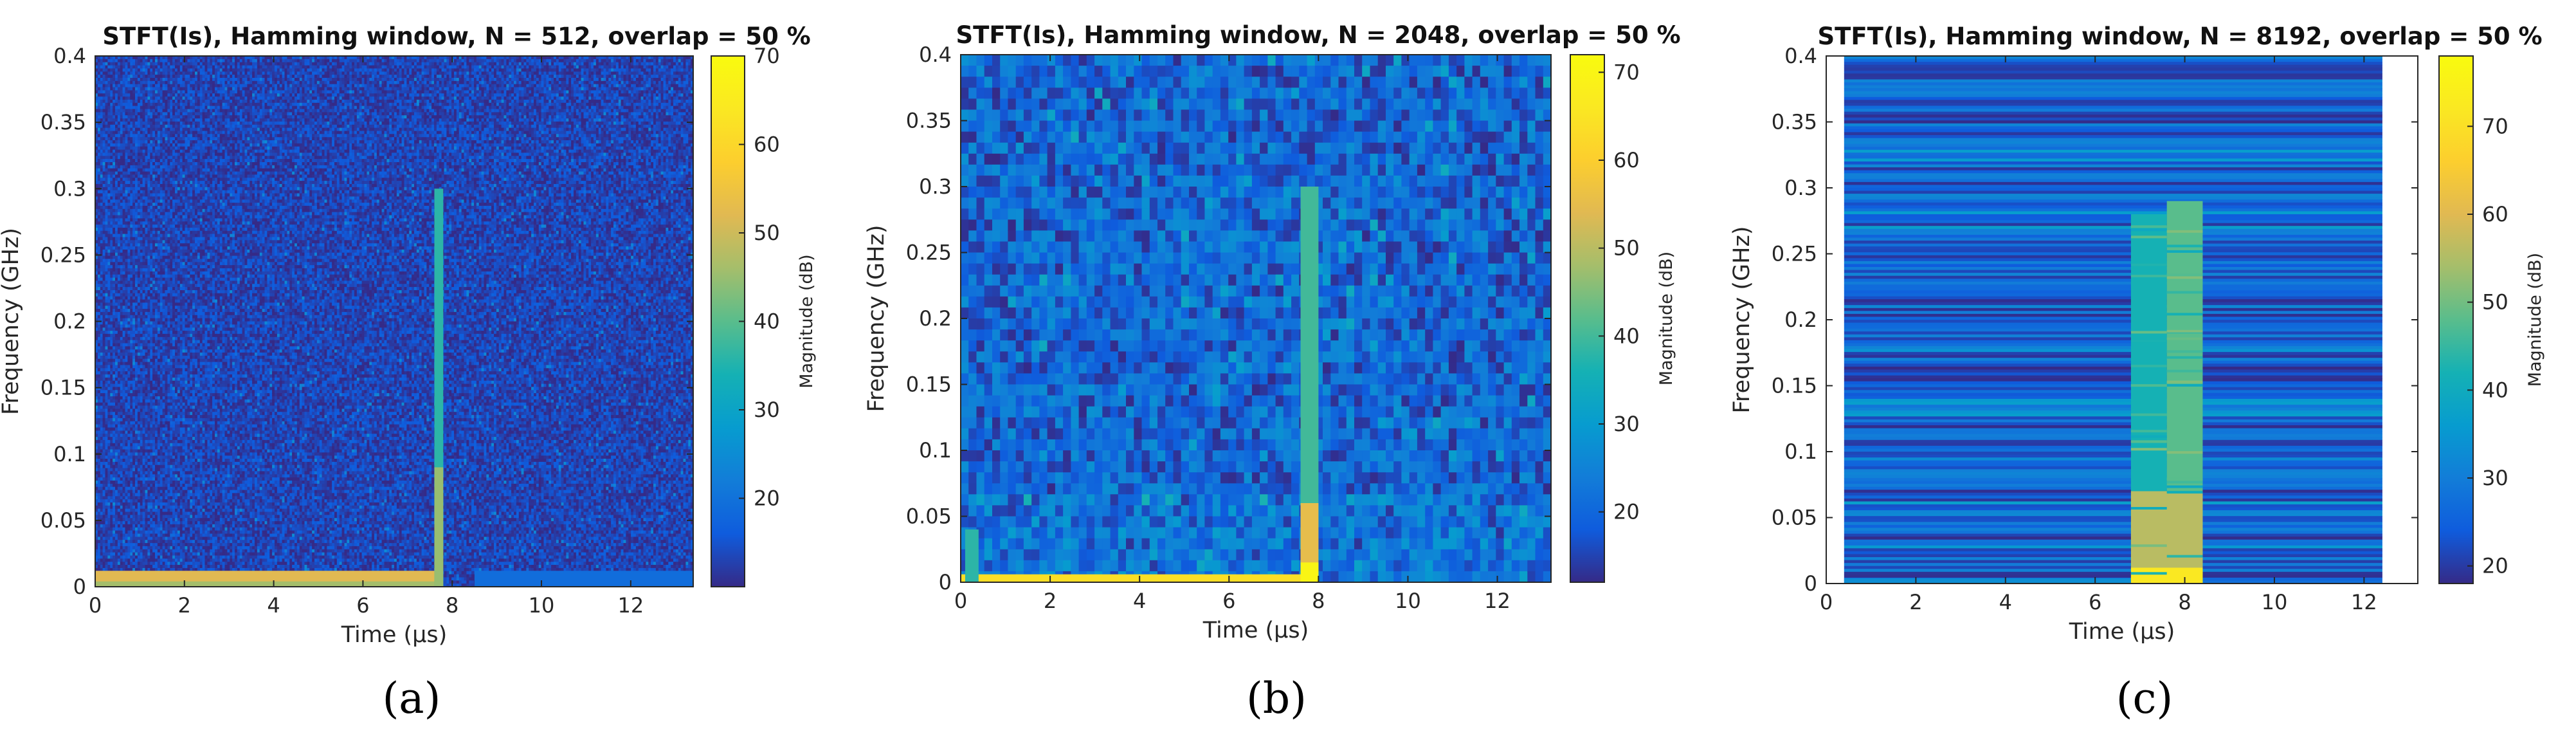 The height and width of the screenshot is (745, 2576). Describe the element at coordinates (945, 582) in the screenshot. I see `y-tick-label: 0` at that location.